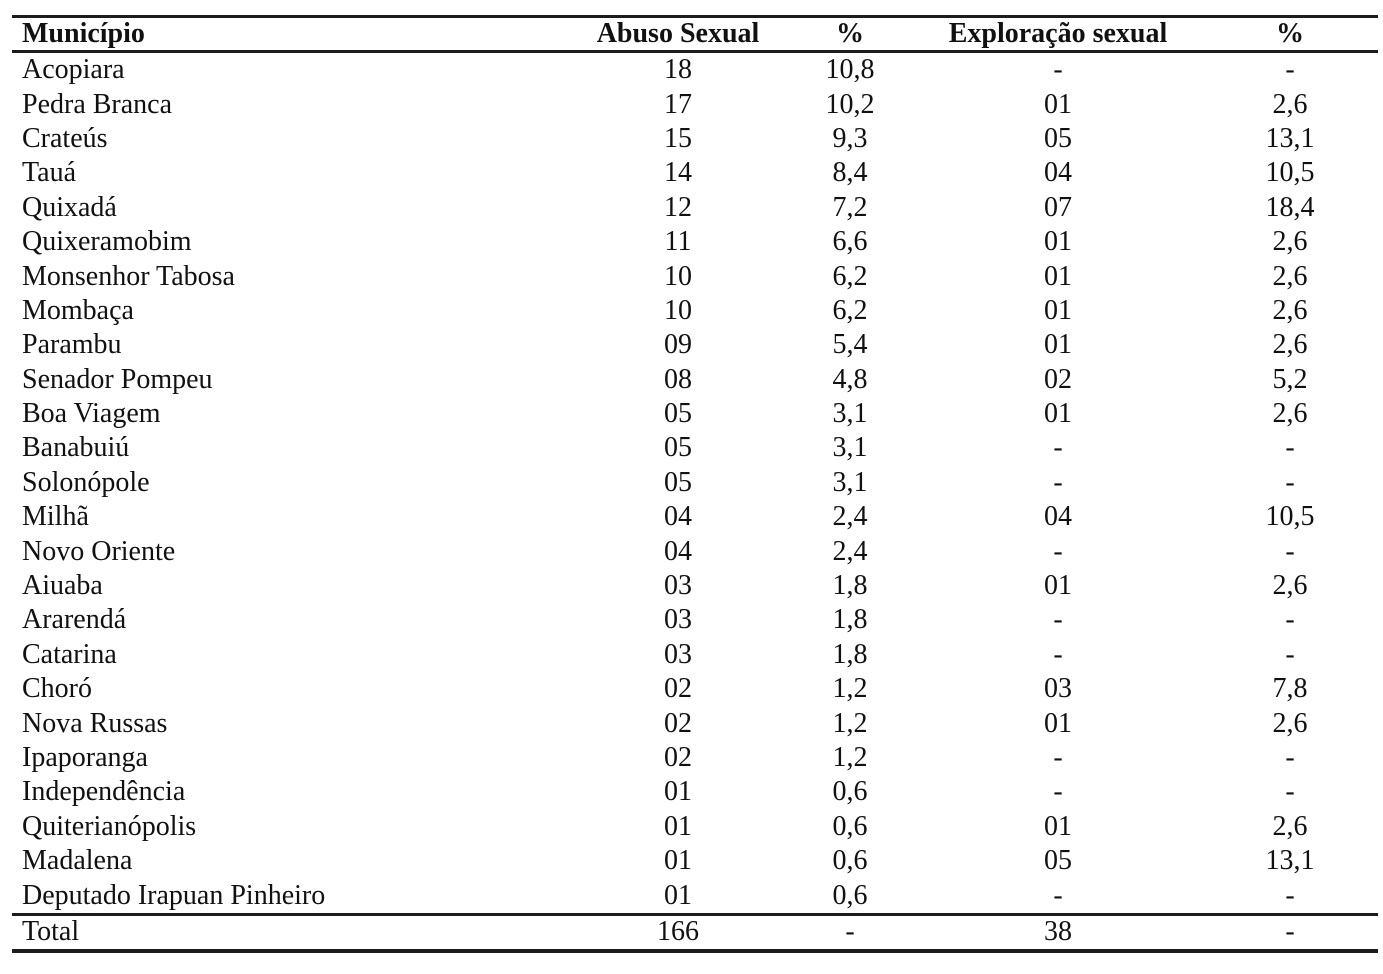  I want to click on abuso-sexual-percent: 10,8, so click(850, 70).